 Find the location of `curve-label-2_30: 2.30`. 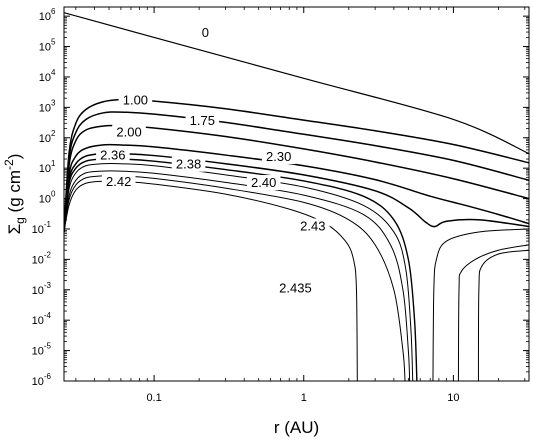

curve-label-2_30: 2.30 is located at coordinates (278, 156).